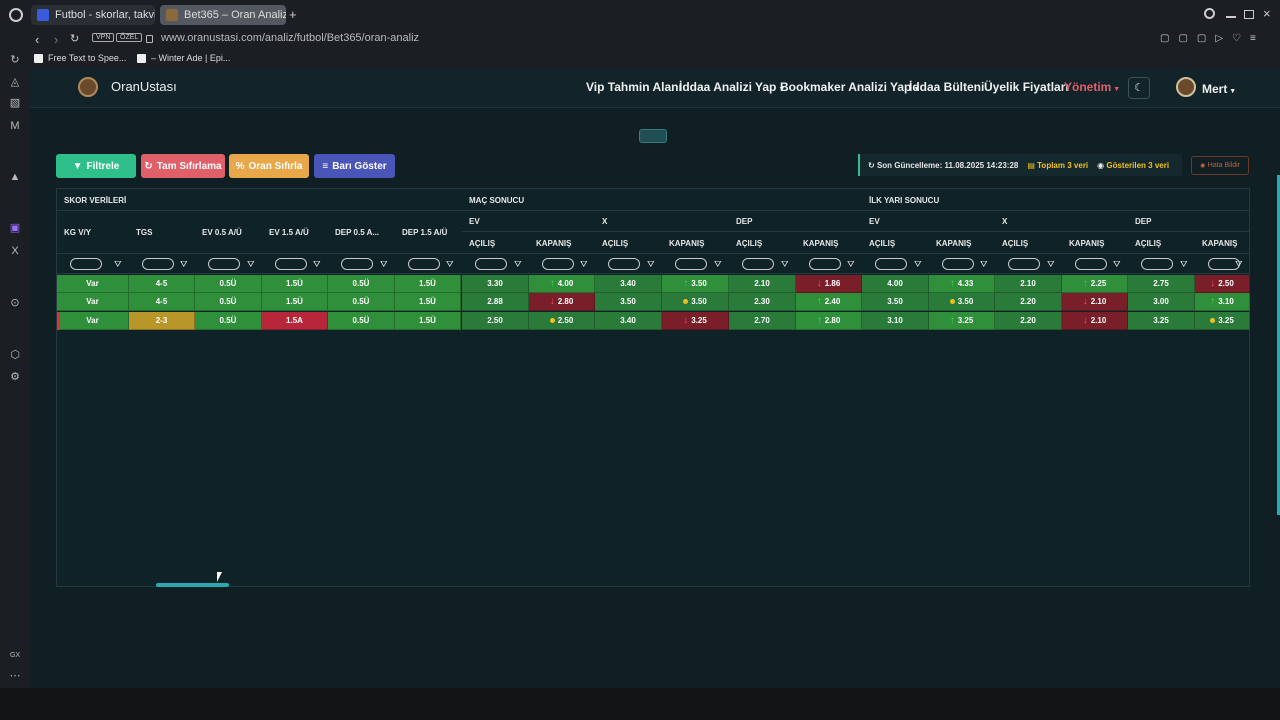  Describe the element at coordinates (1139, 88) in the screenshot. I see `theme-toggle-moon-icon: ☾` at that location.